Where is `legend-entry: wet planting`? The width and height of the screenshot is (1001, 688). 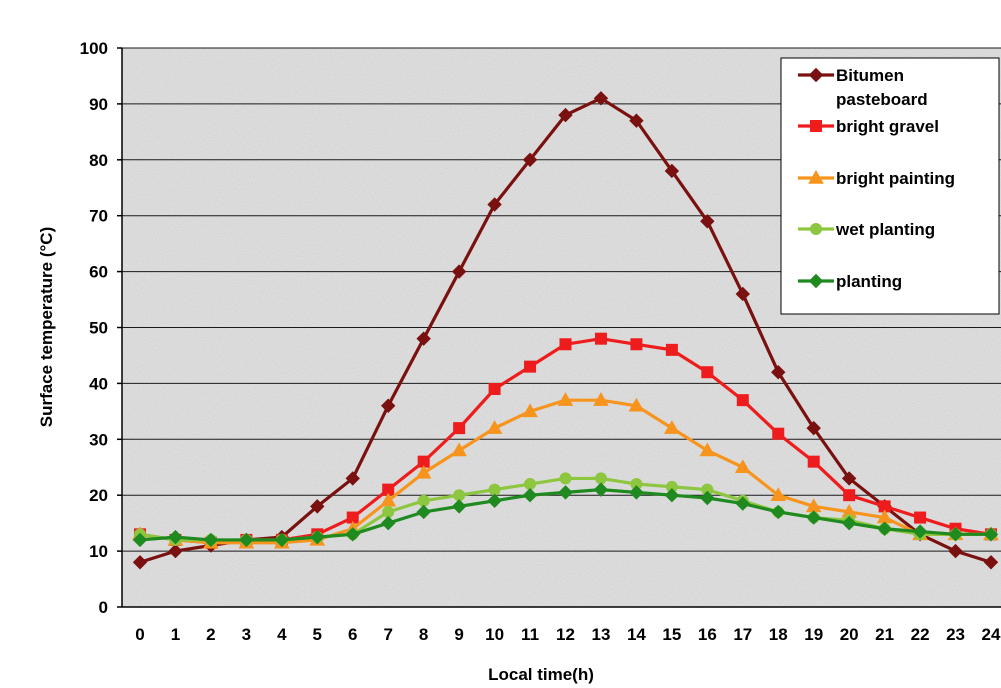 legend-entry: wet planting is located at coordinates (866, 229).